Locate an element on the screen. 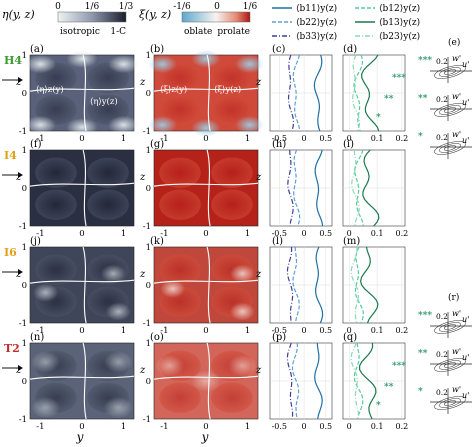 Image resolution: width=474 pixels, height=447 pixels. colorbar-xi: ξ(y, z) -1/6 0 1/6 oblate prolate is located at coordinates (198, 19).